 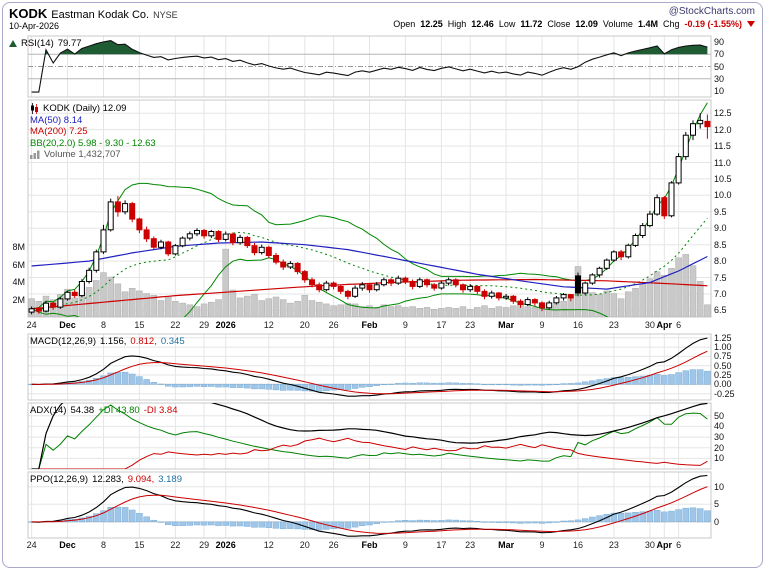 What do you see at coordinates (720, 261) in the screenshot?
I see `axis-tick-label: 8.0` at bounding box center [720, 261].